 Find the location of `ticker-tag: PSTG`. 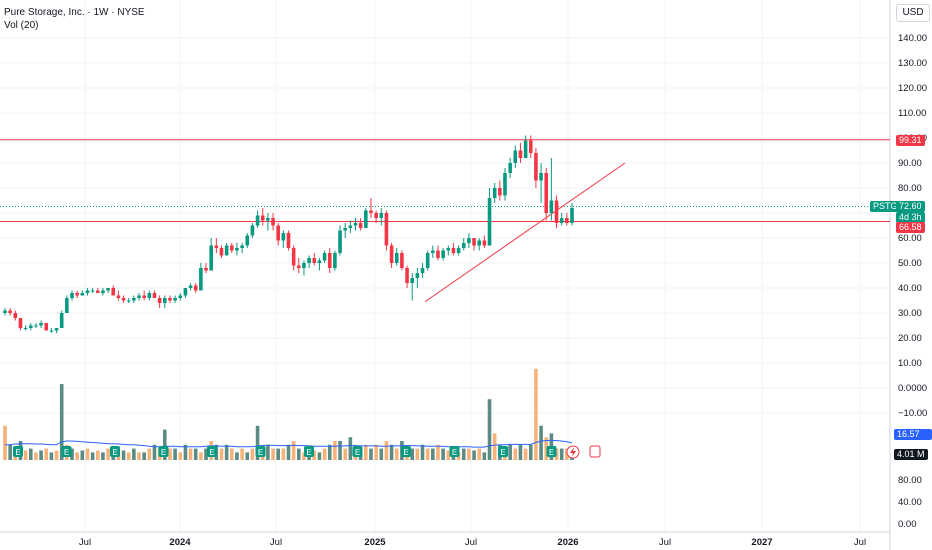

ticker-tag: PSTG is located at coordinates (885, 206).